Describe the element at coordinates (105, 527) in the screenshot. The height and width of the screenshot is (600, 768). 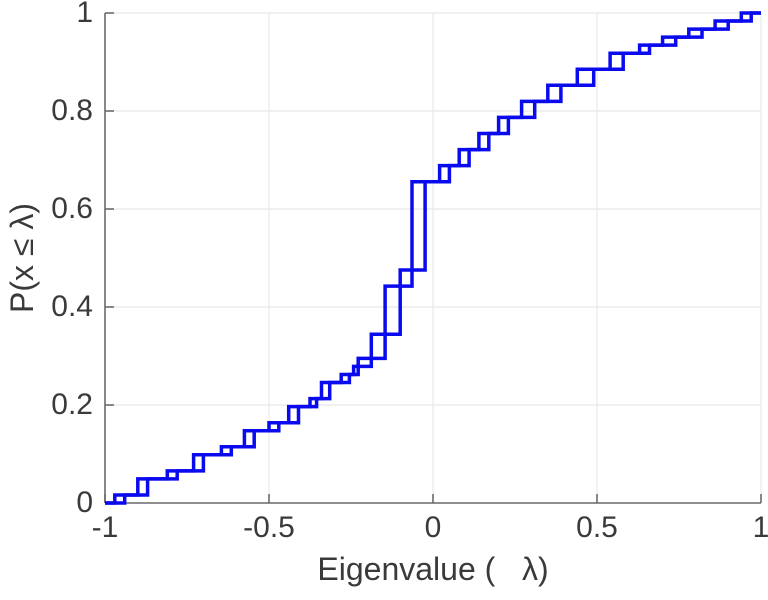
I see `x-tick-label: -1` at that location.